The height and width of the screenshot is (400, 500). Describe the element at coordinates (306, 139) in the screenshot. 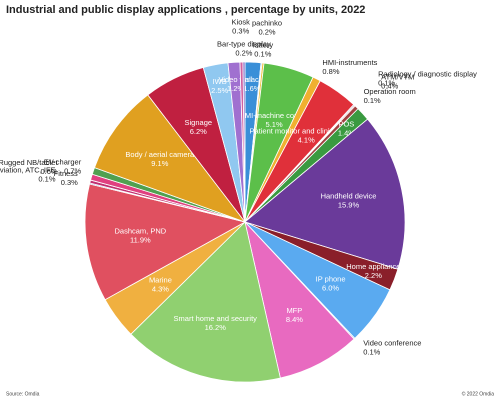

I see `value-label: 4.1%` at that location.